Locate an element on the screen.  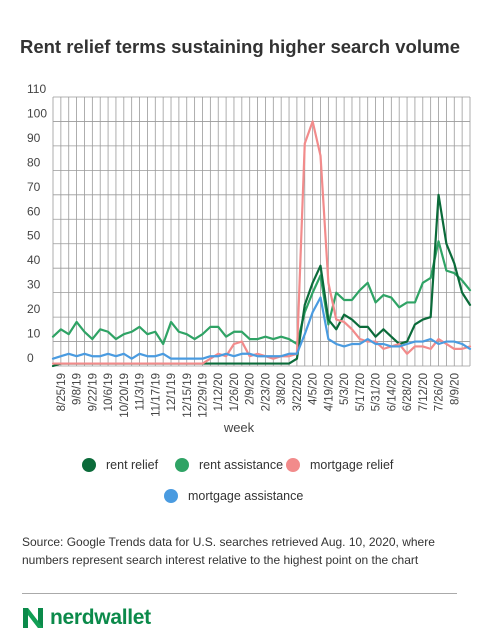
y-tick-label: 80 is located at coordinates (34, 162).